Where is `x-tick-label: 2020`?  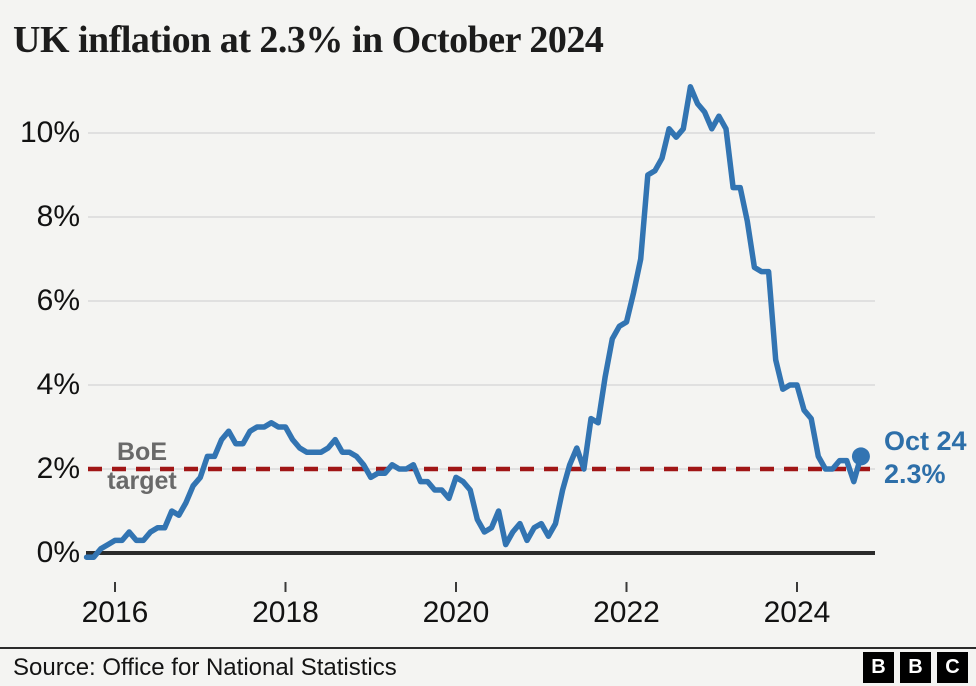 x-tick-label: 2020 is located at coordinates (456, 612).